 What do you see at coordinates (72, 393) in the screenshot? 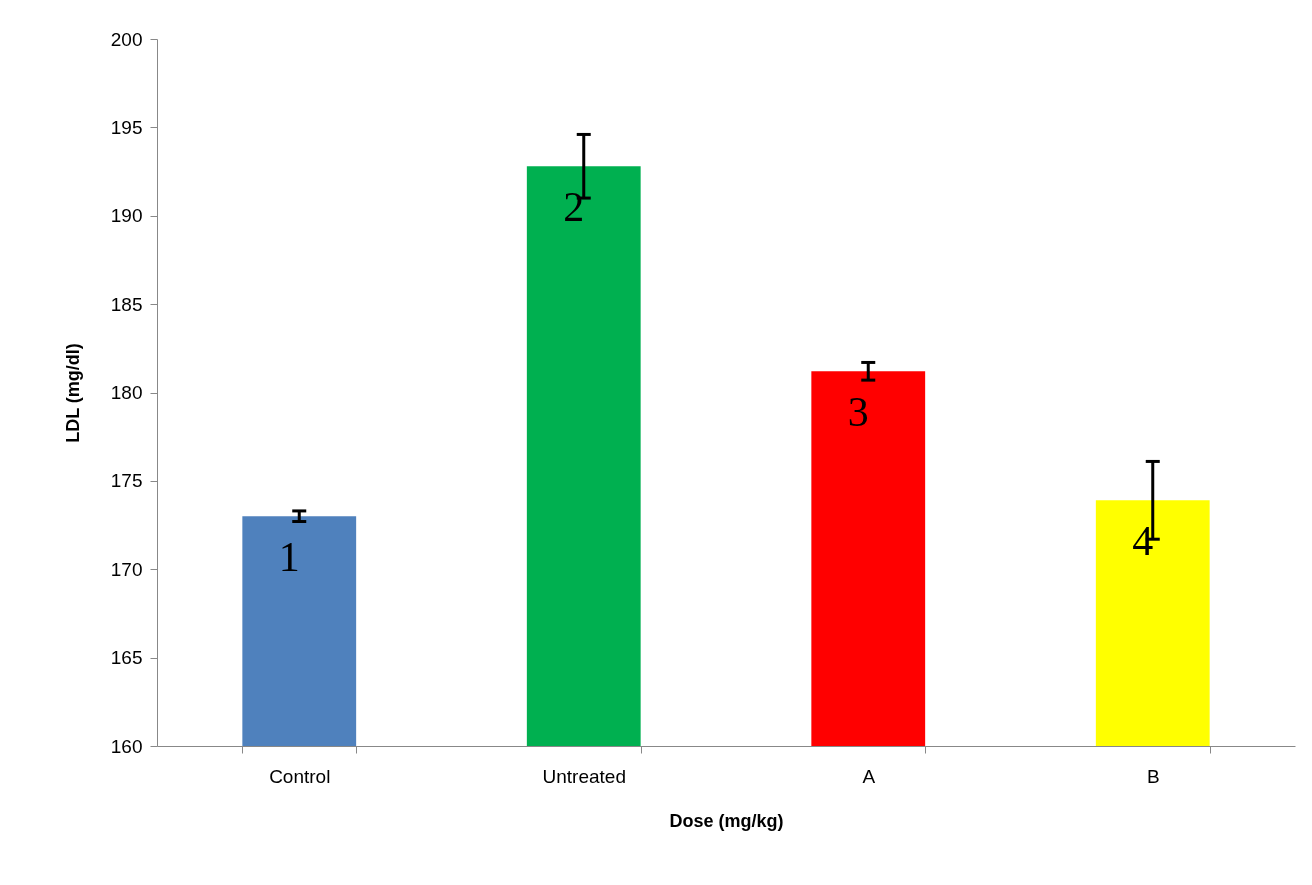
I see `y-axis-title: LDL (mg/dl)` at bounding box center [72, 393].